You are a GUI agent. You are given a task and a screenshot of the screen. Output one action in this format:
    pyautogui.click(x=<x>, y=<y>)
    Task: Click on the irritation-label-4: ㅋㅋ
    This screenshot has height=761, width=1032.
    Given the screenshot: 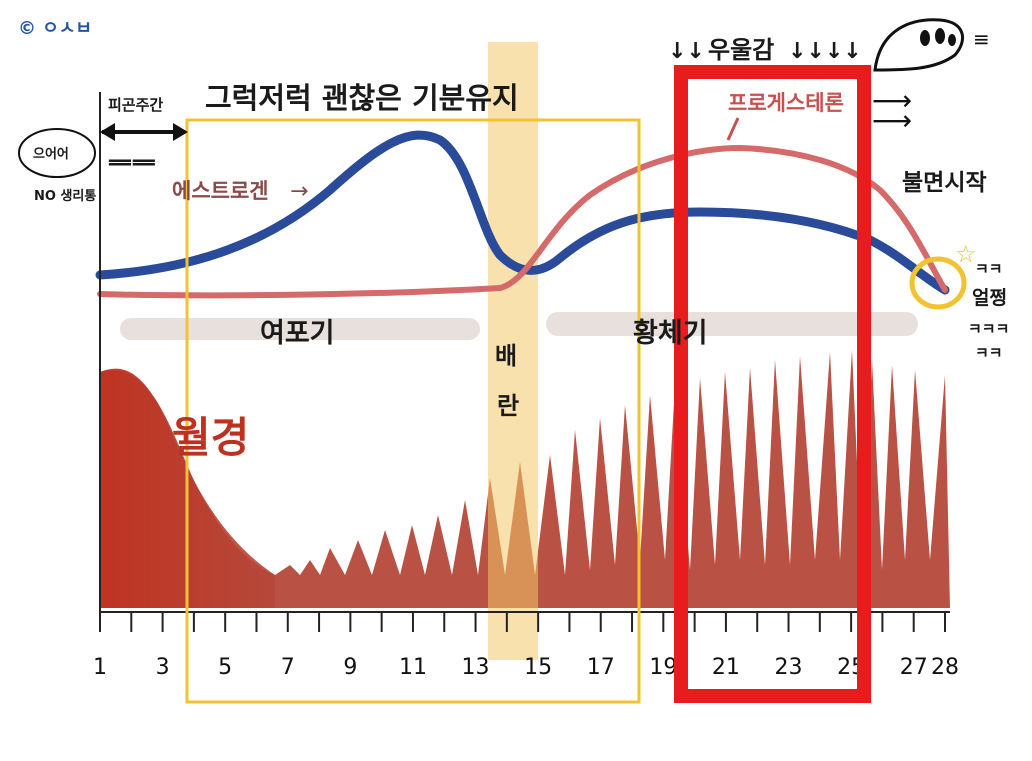 What is the action you would take?
    pyautogui.click(x=989, y=353)
    